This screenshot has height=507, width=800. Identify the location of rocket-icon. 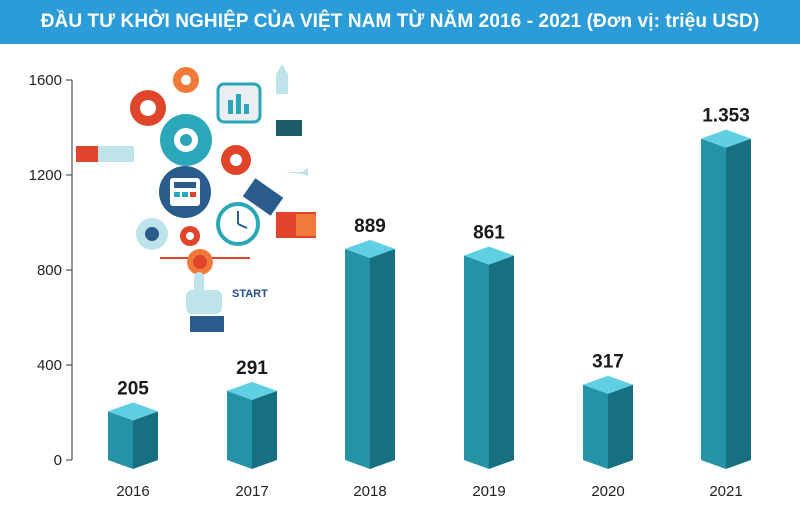
(282, 79).